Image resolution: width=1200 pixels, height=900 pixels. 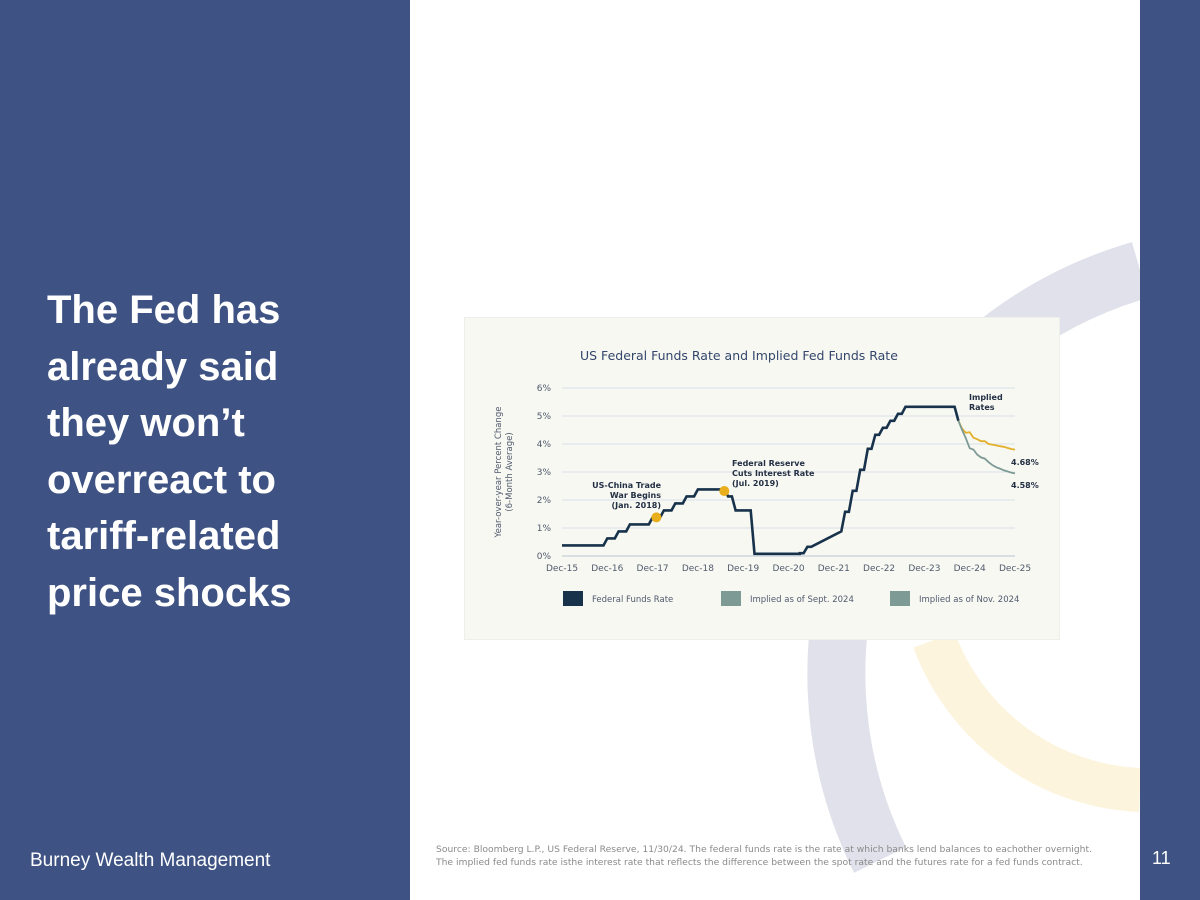 What do you see at coordinates (1161, 858) in the screenshot?
I see `page-number: 11` at bounding box center [1161, 858].